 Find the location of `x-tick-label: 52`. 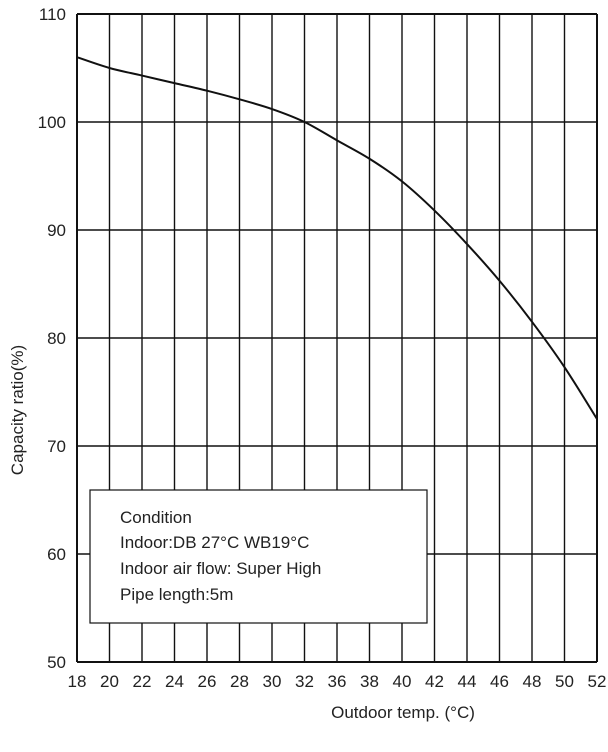

x-tick-label: 52 is located at coordinates (597, 681).